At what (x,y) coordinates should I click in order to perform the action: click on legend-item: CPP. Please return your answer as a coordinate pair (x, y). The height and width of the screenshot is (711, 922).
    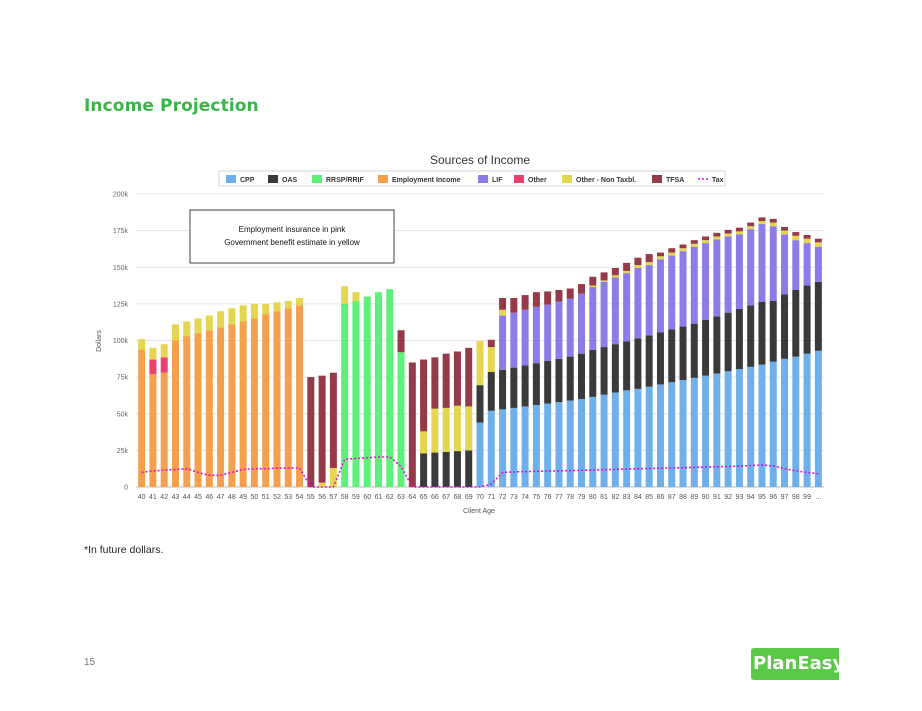
    Looking at the image, I should click on (240, 179).